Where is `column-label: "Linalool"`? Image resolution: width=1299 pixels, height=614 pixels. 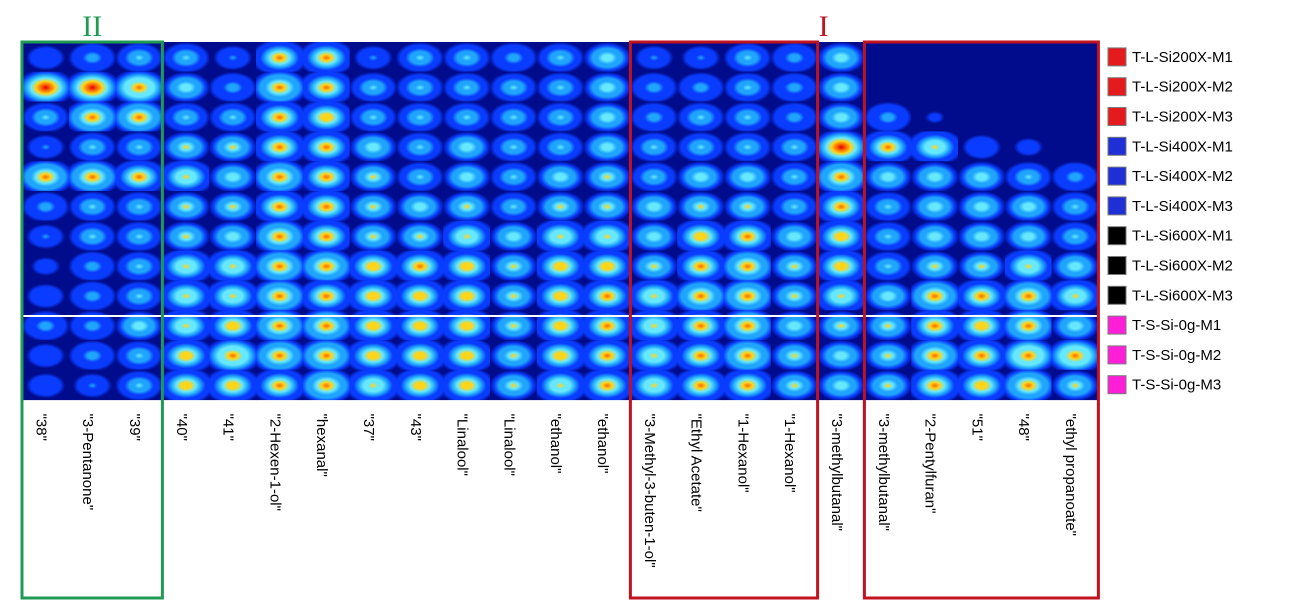
column-label: "Linalool" is located at coordinates (462, 445).